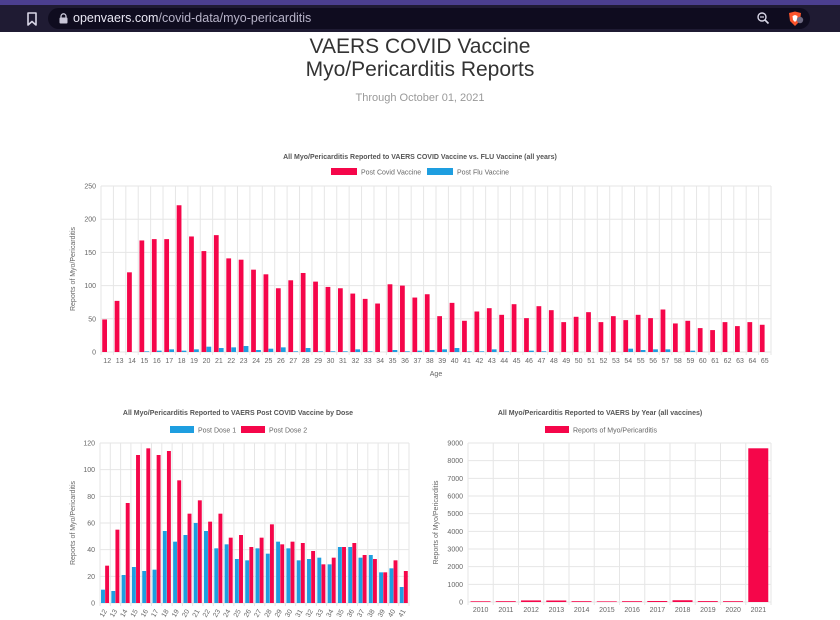  I want to click on c1-x-tick-label: 17, so click(155, 613).